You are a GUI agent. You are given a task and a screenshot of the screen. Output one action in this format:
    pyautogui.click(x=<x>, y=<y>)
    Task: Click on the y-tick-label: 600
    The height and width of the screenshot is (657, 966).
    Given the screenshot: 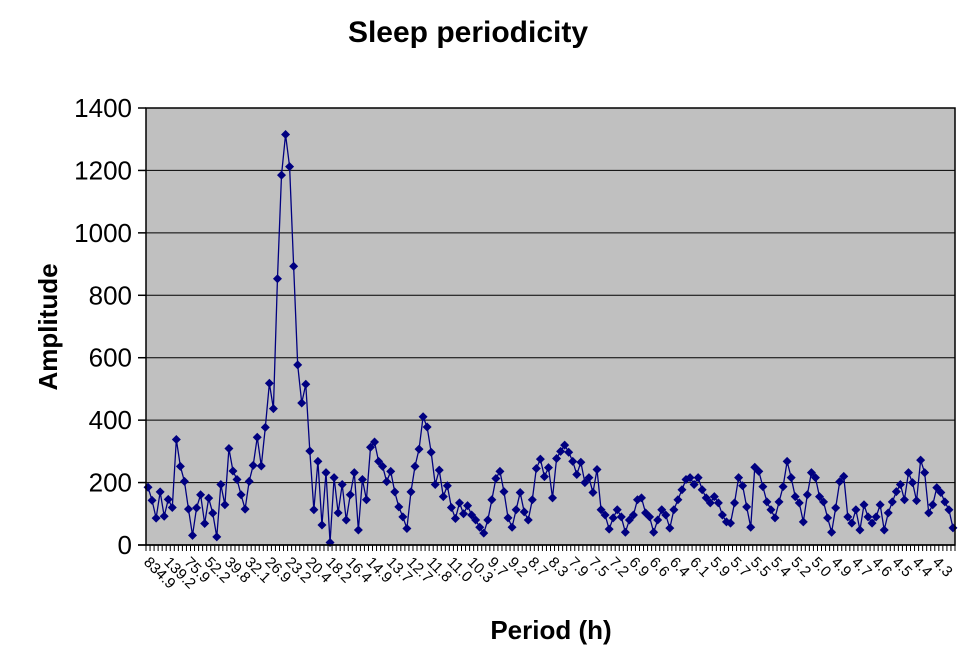 What is the action you would take?
    pyautogui.click(x=110, y=358)
    